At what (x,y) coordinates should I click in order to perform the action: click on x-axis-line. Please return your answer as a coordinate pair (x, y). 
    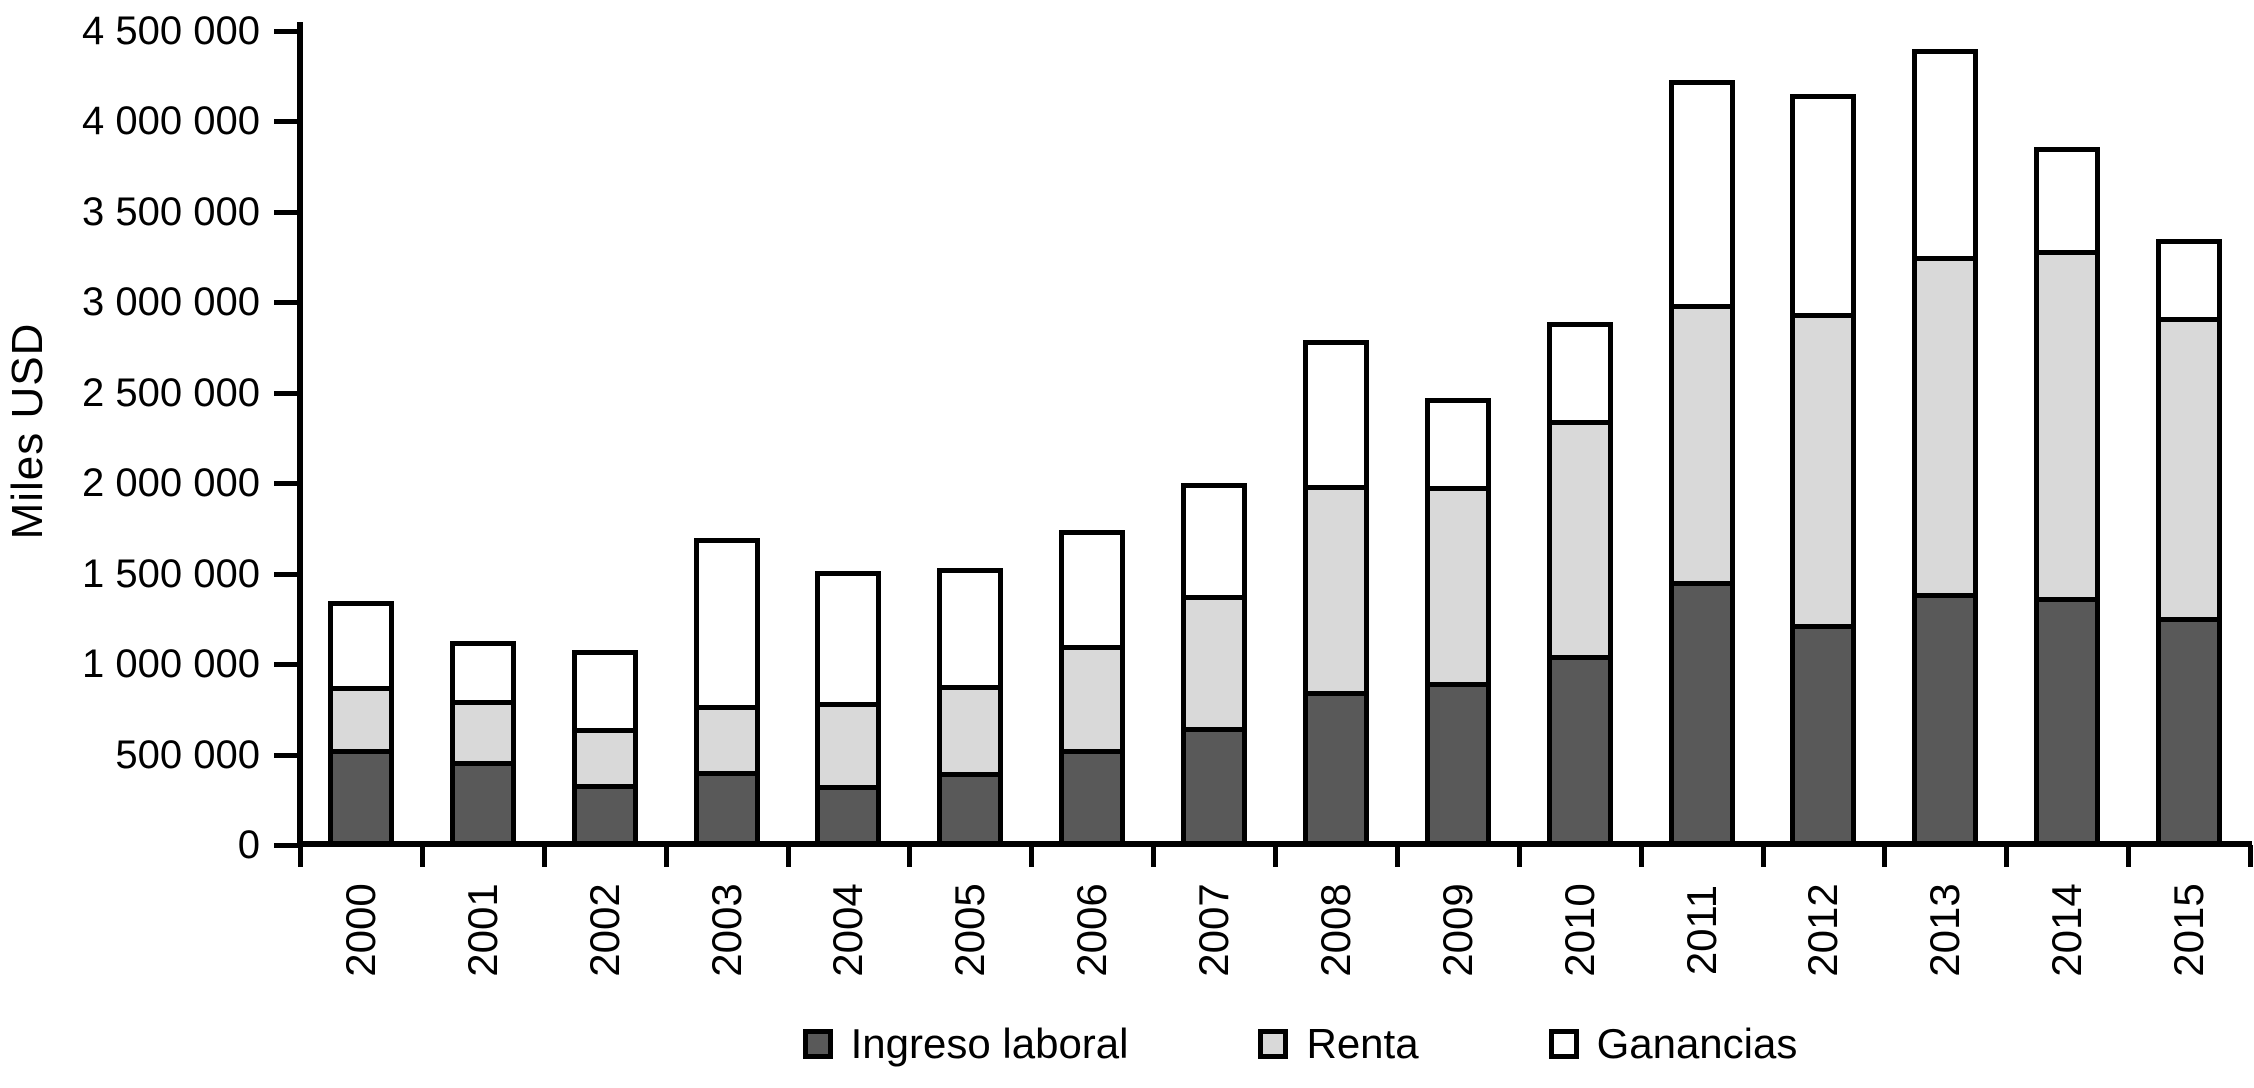
    Looking at the image, I should click on (1274, 844).